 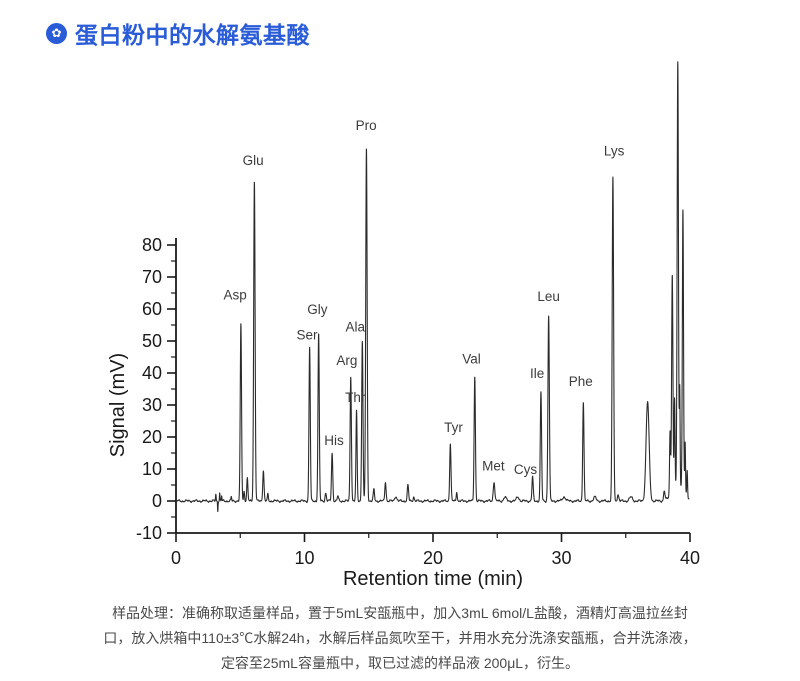 I want to click on peak-label-leu: Leu, so click(x=548, y=296).